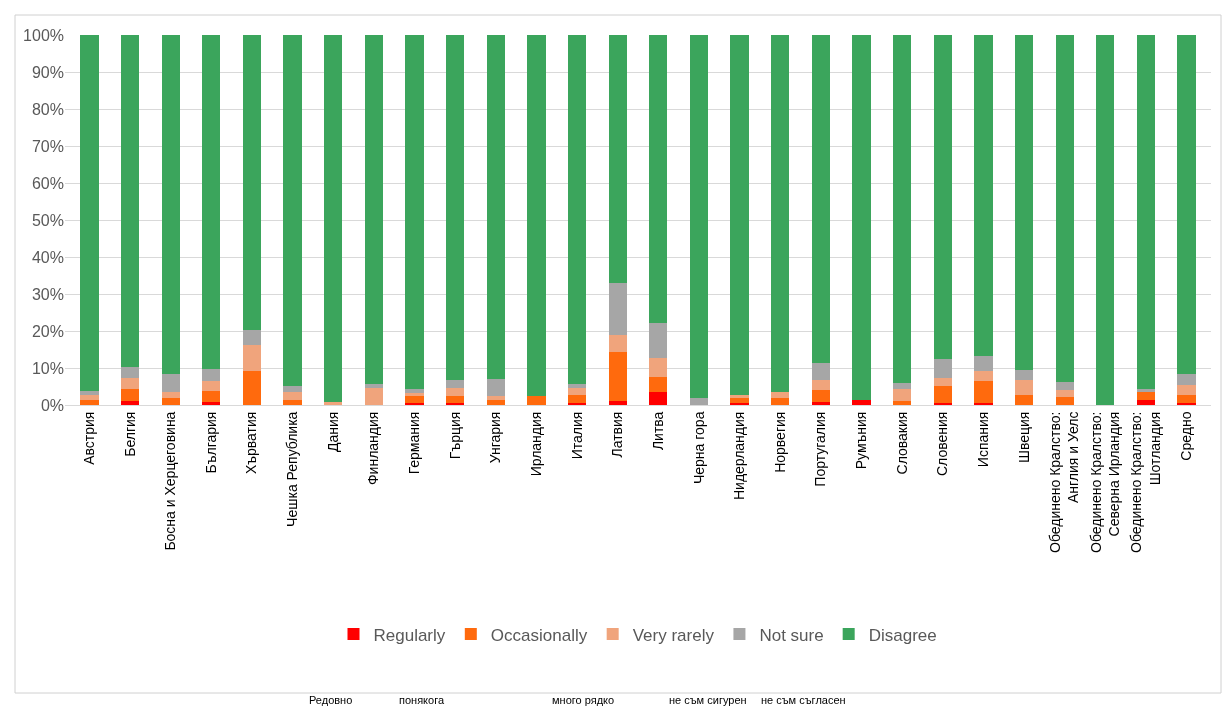 The height and width of the screenshot is (716, 1231). I want to click on legend-label: Regularly, so click(409, 635).